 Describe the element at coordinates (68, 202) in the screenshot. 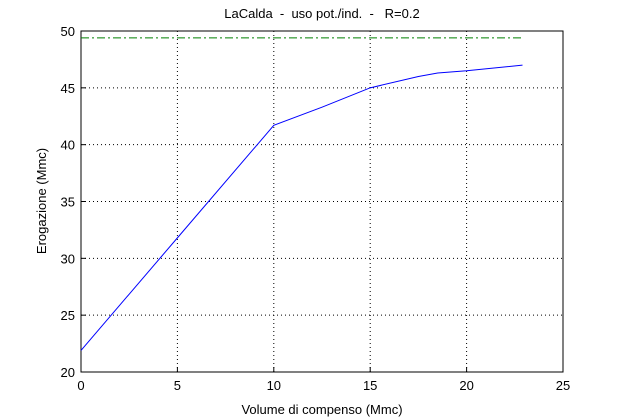

I see `y-tick-label: 35` at that location.